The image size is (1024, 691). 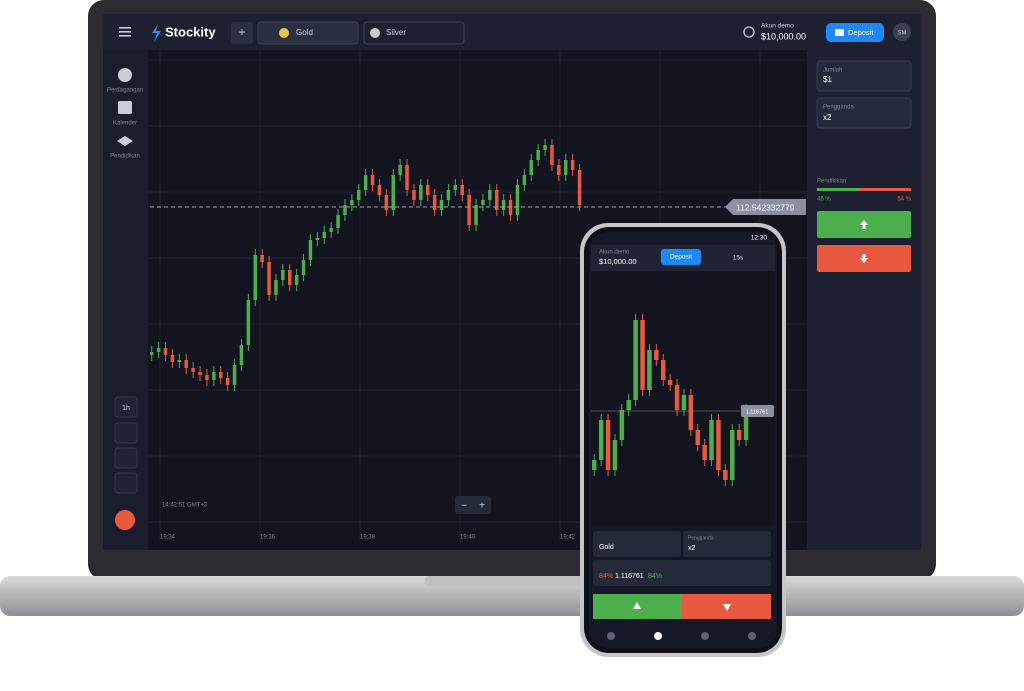 What do you see at coordinates (637, 544) in the screenshot?
I see `asset-field` at bounding box center [637, 544].